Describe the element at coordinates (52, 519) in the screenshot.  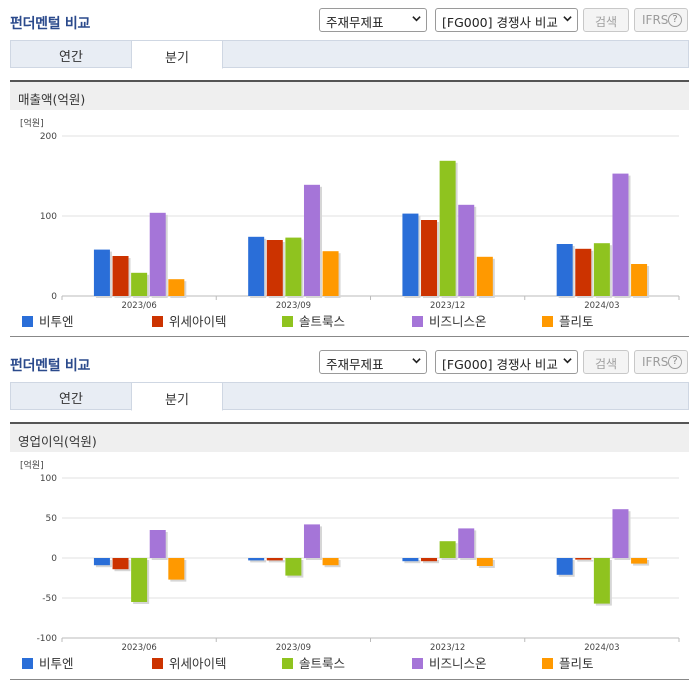
I see `y-tick-label: 50` at that location.